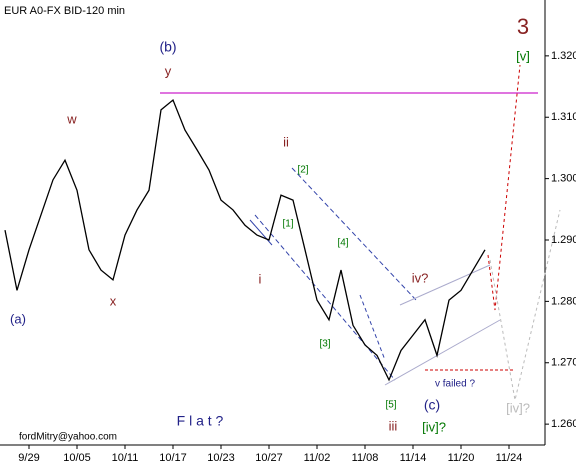 The image size is (576, 467). Describe the element at coordinates (365, 458) in the screenshot. I see `x-tick-label: 11/08` at that location.